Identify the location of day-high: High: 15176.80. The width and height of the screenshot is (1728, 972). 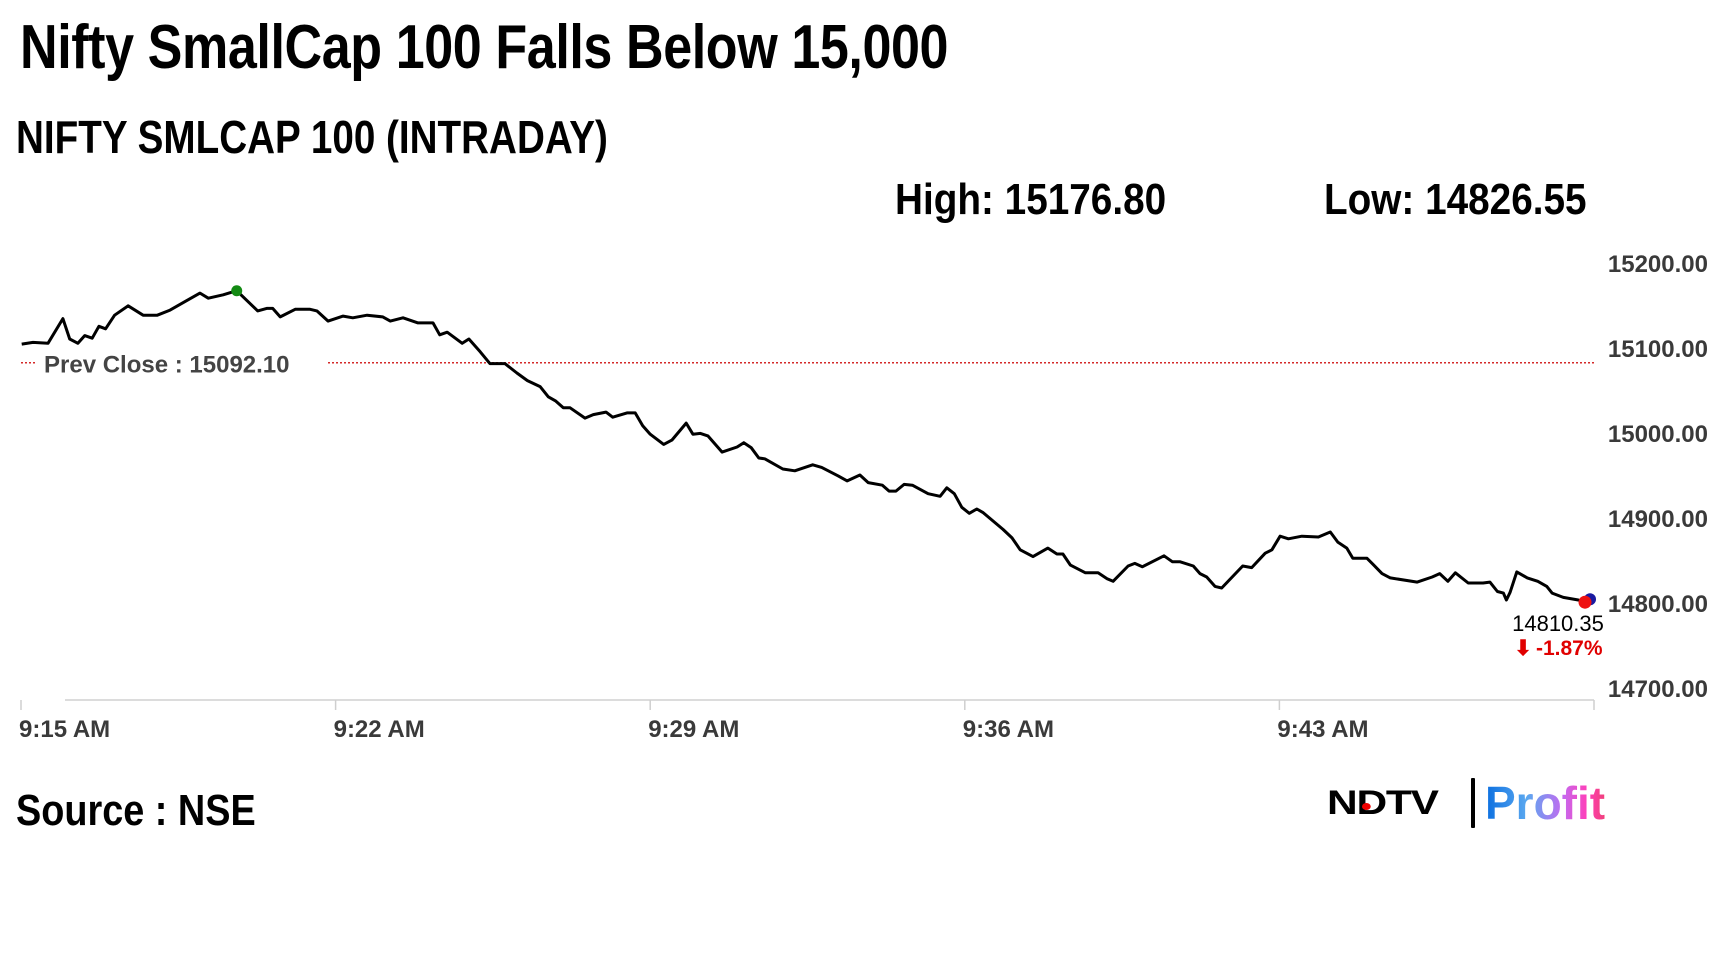
(1031, 199).